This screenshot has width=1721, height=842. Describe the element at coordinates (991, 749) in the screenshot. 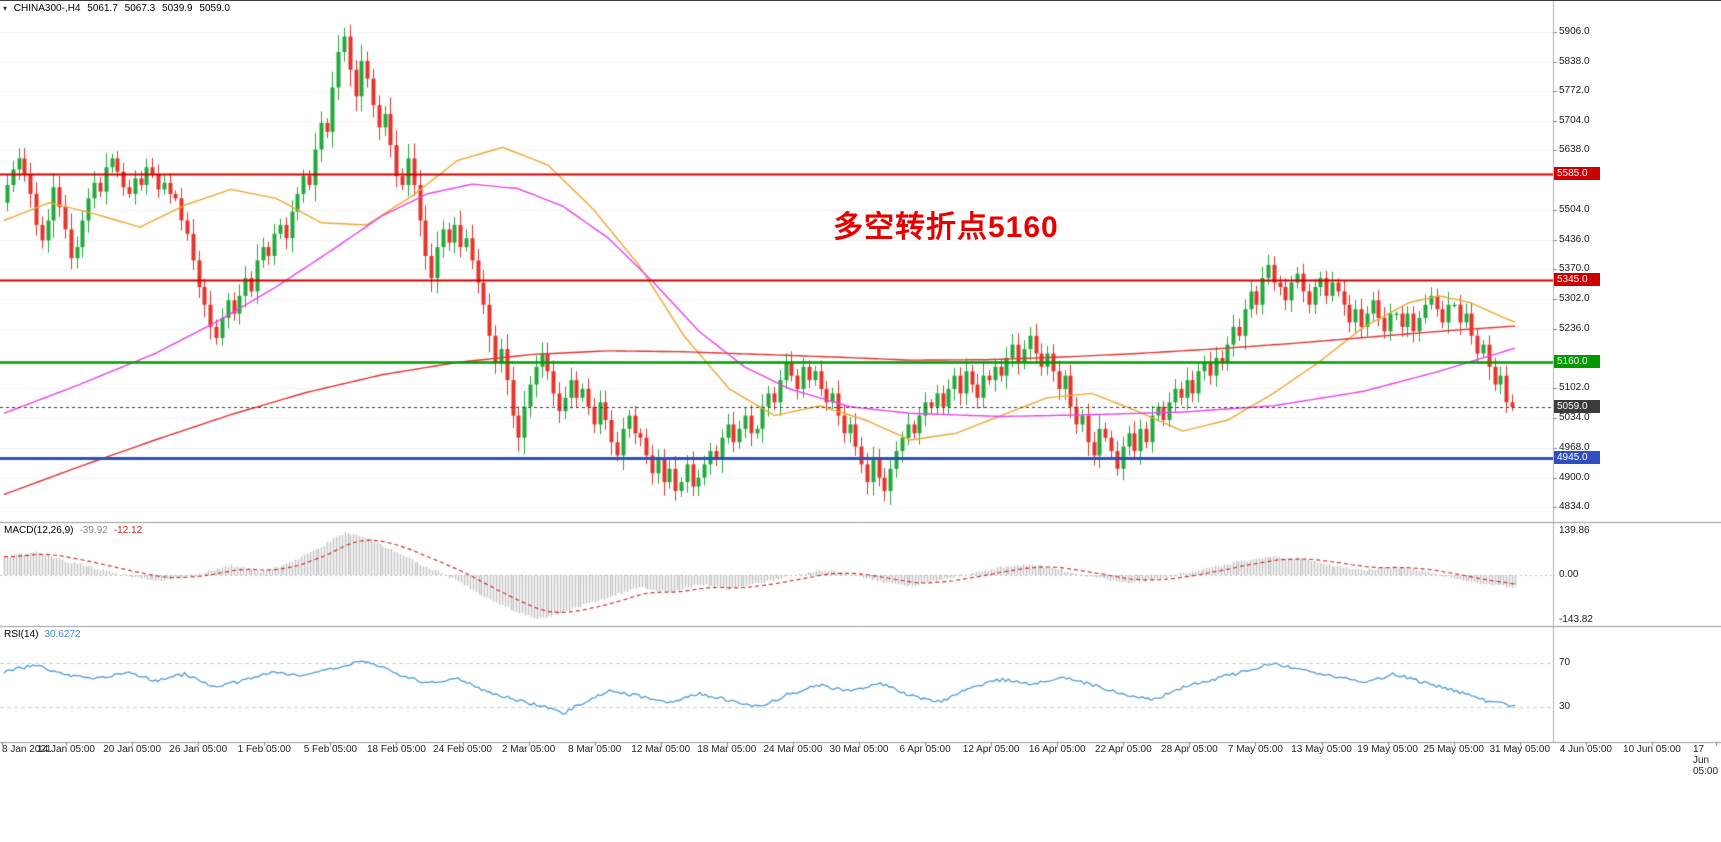

I see `time-axis-label: 12 Apr 05:00` at that location.